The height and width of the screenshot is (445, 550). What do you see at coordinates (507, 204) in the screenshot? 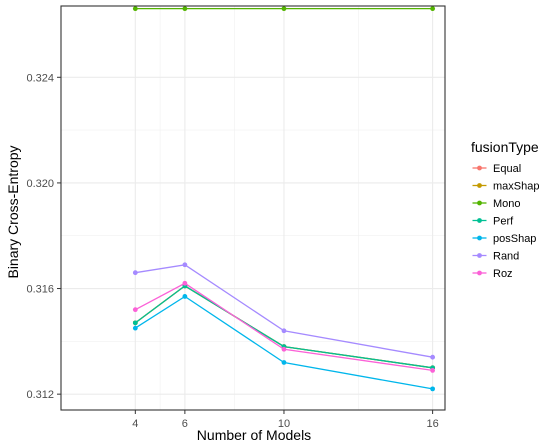
I see `legend-label-Mono: Mono` at bounding box center [507, 204].